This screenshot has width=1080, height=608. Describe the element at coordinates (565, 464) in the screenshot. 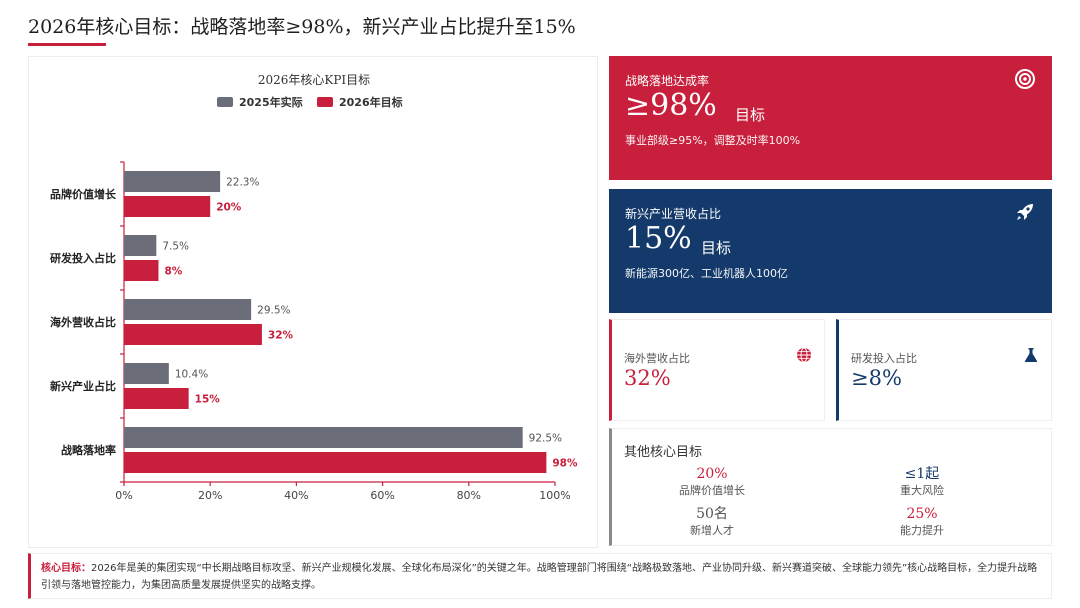

I see `bar-value-label: 98%` at that location.